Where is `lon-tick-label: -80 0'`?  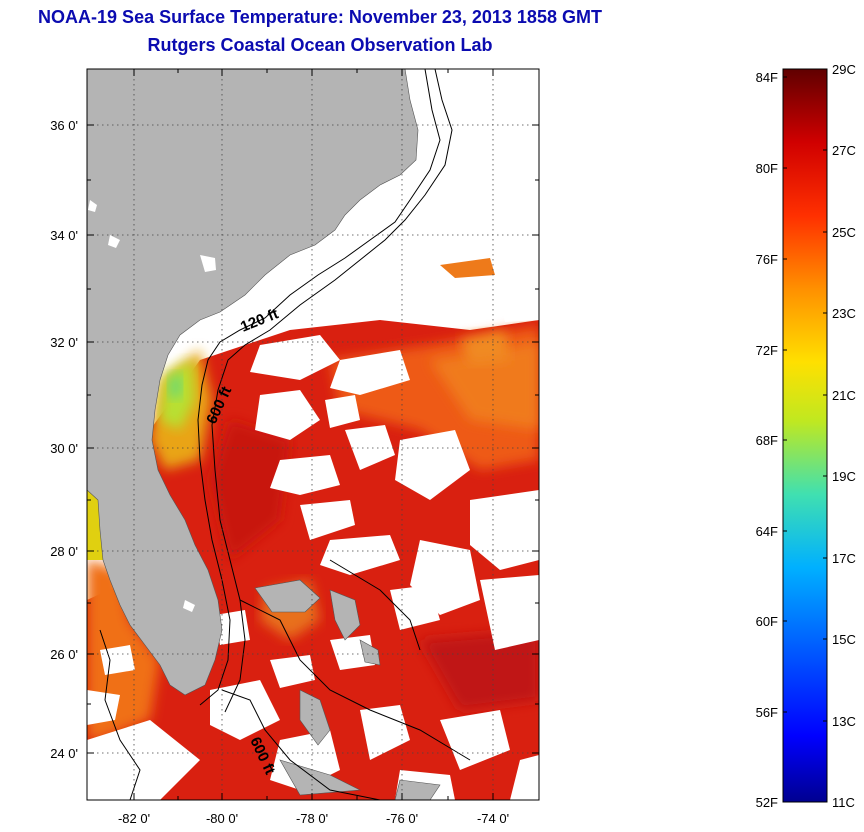
lon-tick-label: -80 0' is located at coordinates (222, 818).